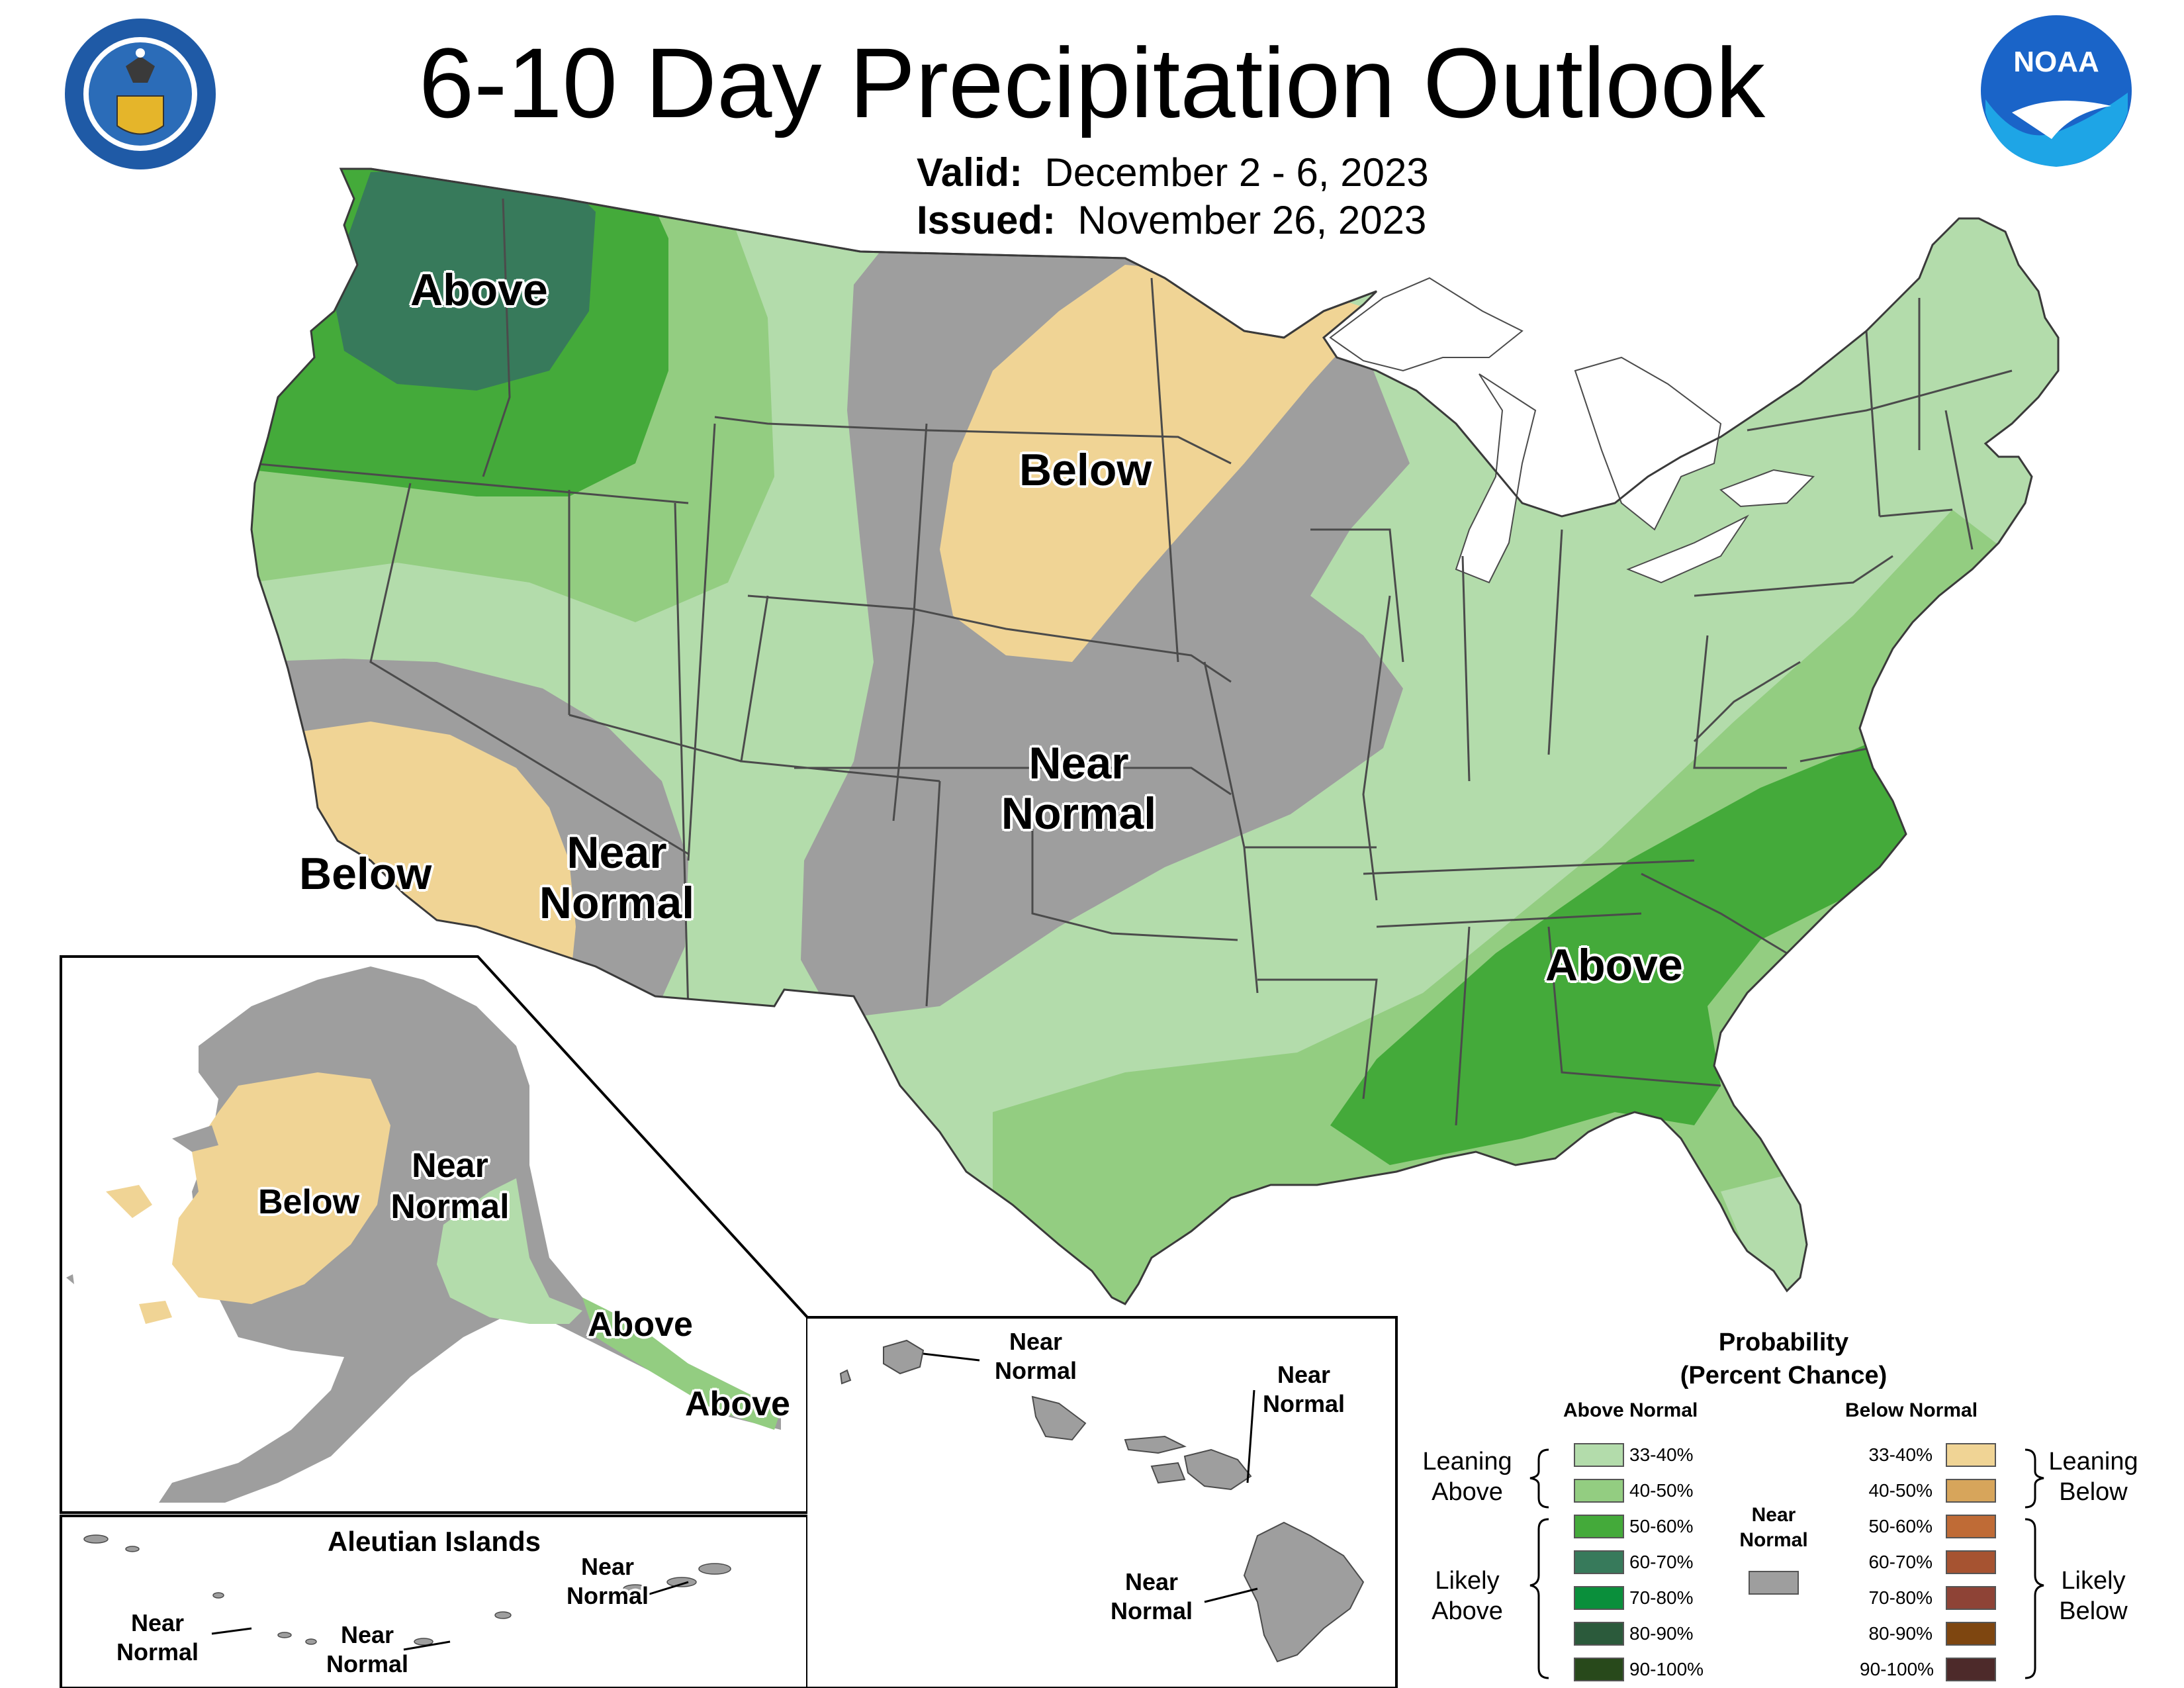 The width and height of the screenshot is (2184, 1688). I want to click on legend-below-range-4: 70-80%, so click(1900, 1597).